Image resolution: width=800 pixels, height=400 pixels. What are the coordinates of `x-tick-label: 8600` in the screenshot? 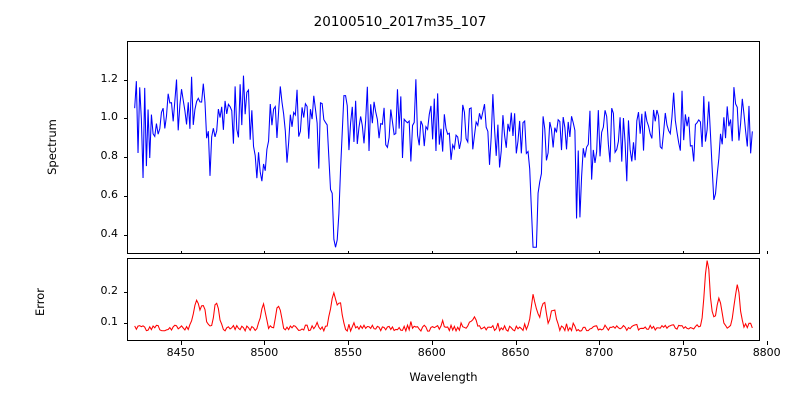 It's located at (431, 352).